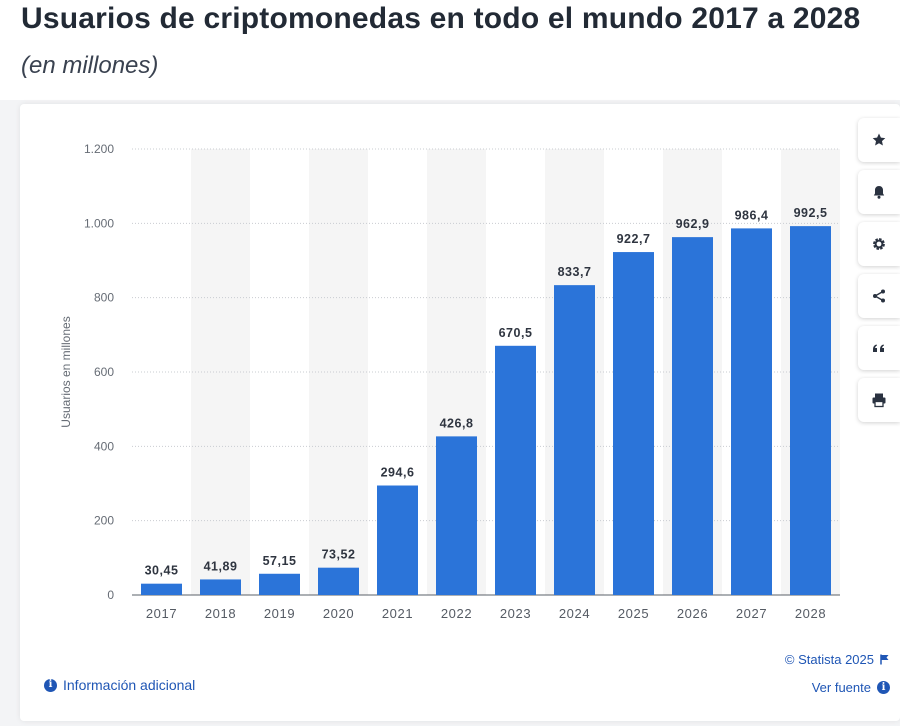 This screenshot has width=900, height=726. I want to click on settings-button, so click(879, 244).